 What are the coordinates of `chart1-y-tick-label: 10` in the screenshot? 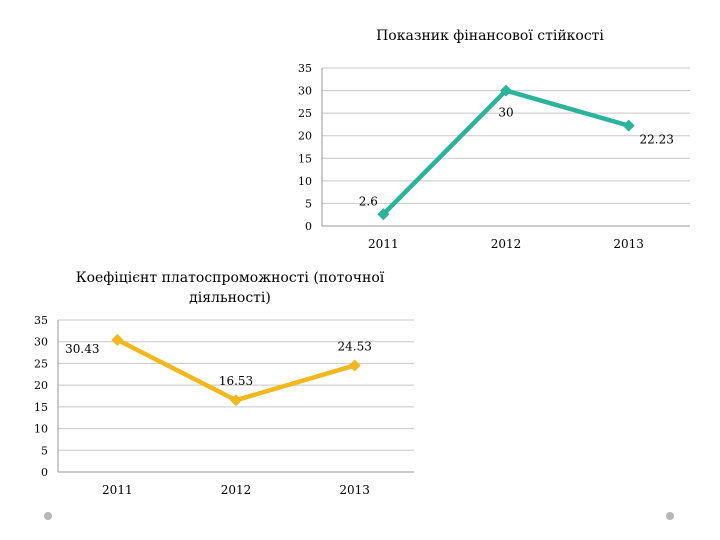 It's located at (305, 181).